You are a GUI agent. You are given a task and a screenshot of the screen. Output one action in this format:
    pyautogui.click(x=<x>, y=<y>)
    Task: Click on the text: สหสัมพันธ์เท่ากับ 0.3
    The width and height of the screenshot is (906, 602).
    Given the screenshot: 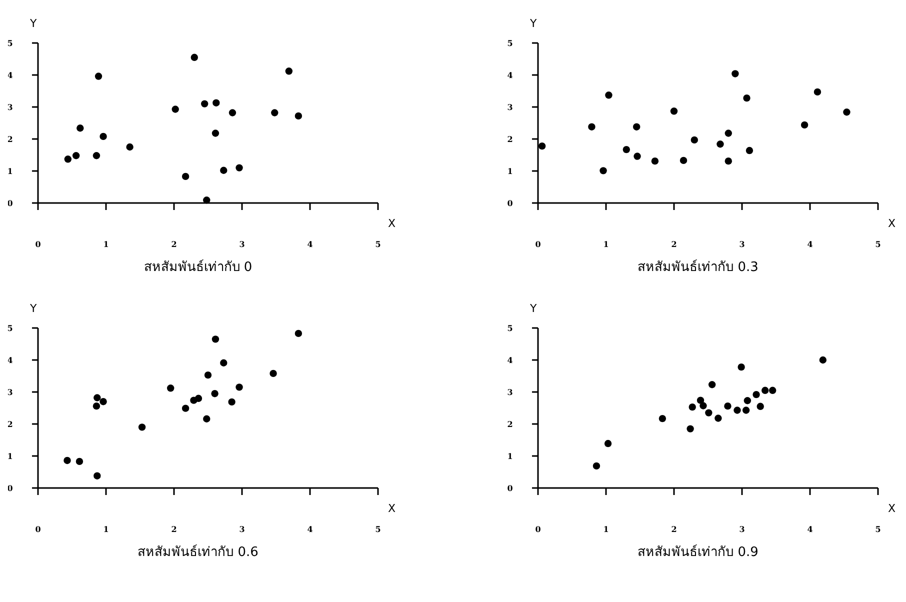 What is the action you would take?
    pyautogui.click(x=698, y=267)
    